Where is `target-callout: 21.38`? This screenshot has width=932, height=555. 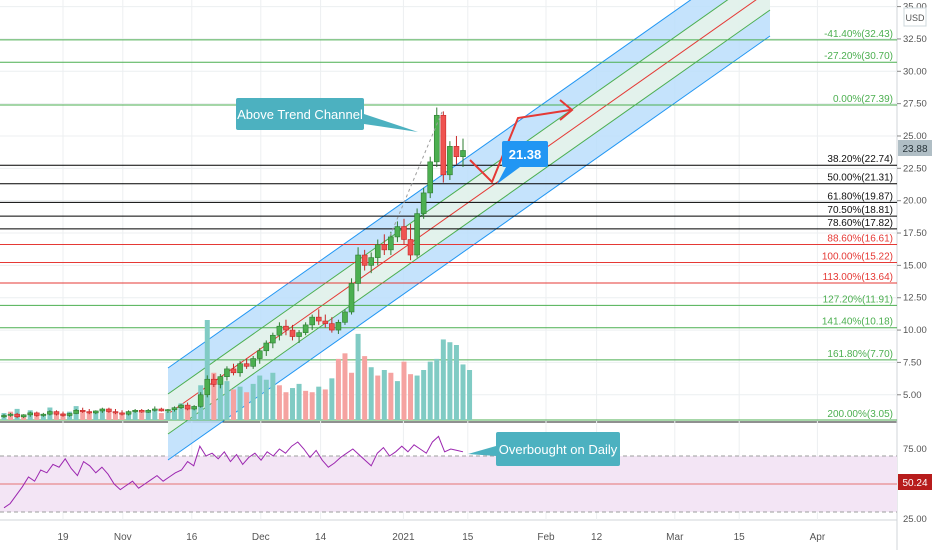 target-callout: 21.38 is located at coordinates (522, 162).